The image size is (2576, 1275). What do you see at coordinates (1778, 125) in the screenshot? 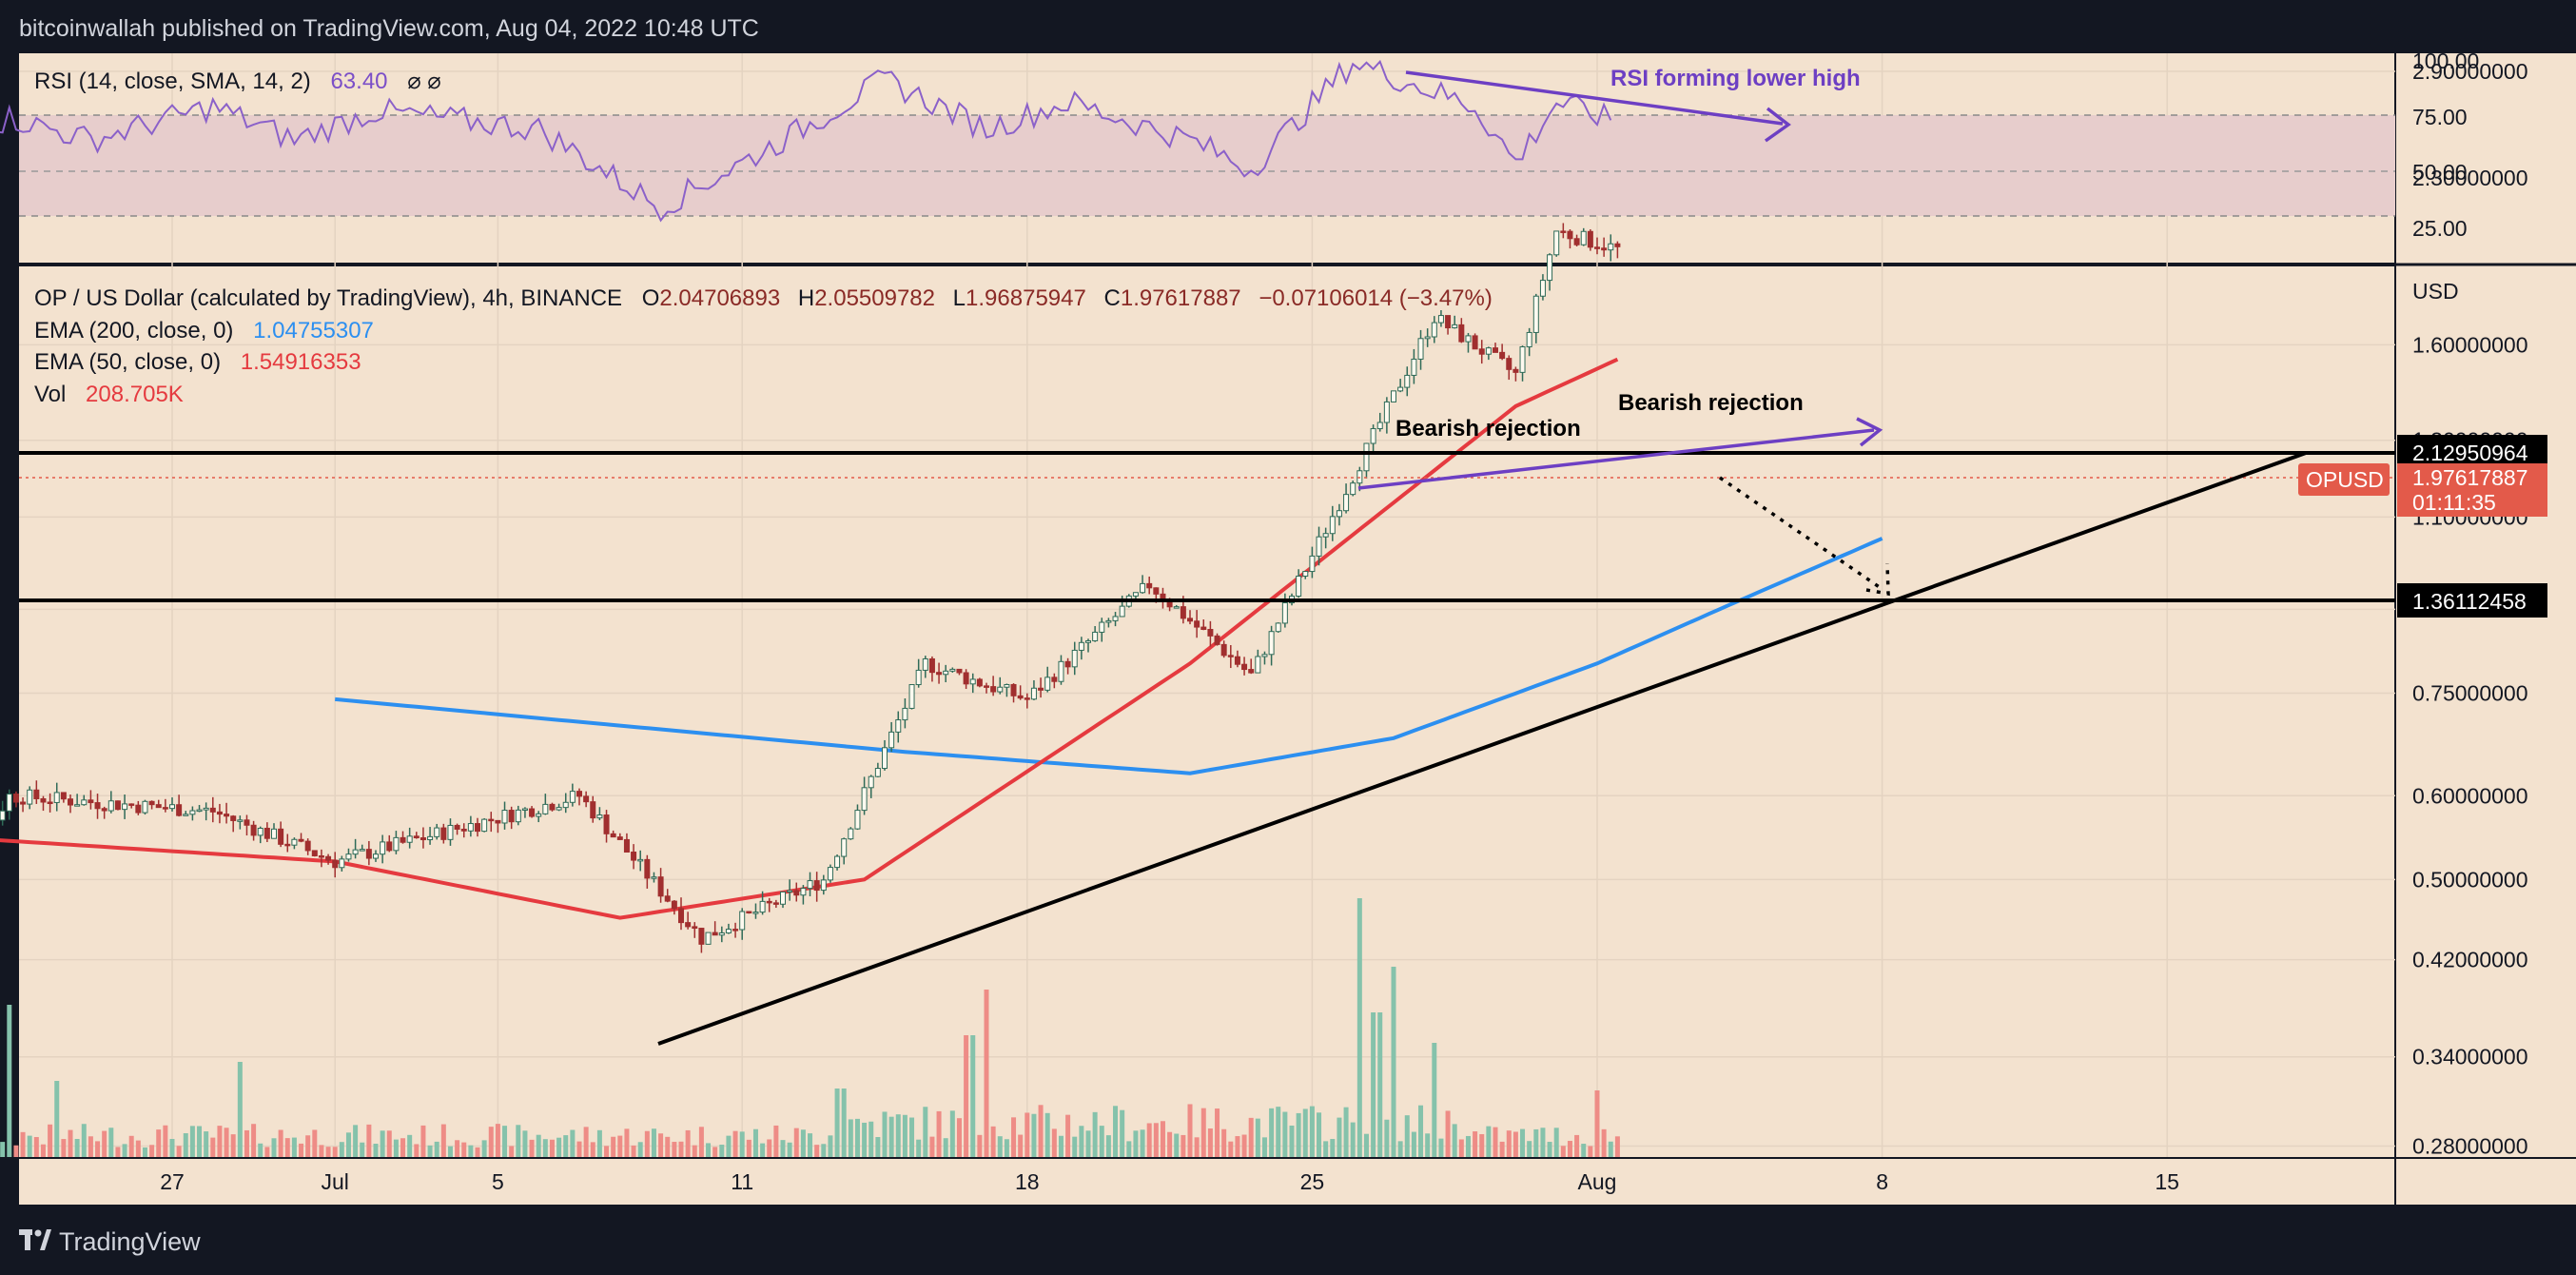
I see `rsi-arrow-head` at bounding box center [1778, 125].